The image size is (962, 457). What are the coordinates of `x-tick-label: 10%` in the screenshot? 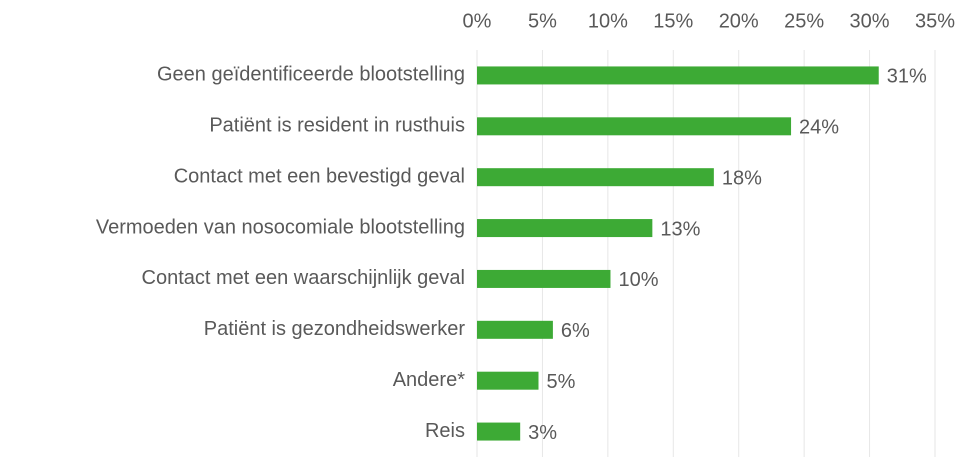 It's located at (608, 21).